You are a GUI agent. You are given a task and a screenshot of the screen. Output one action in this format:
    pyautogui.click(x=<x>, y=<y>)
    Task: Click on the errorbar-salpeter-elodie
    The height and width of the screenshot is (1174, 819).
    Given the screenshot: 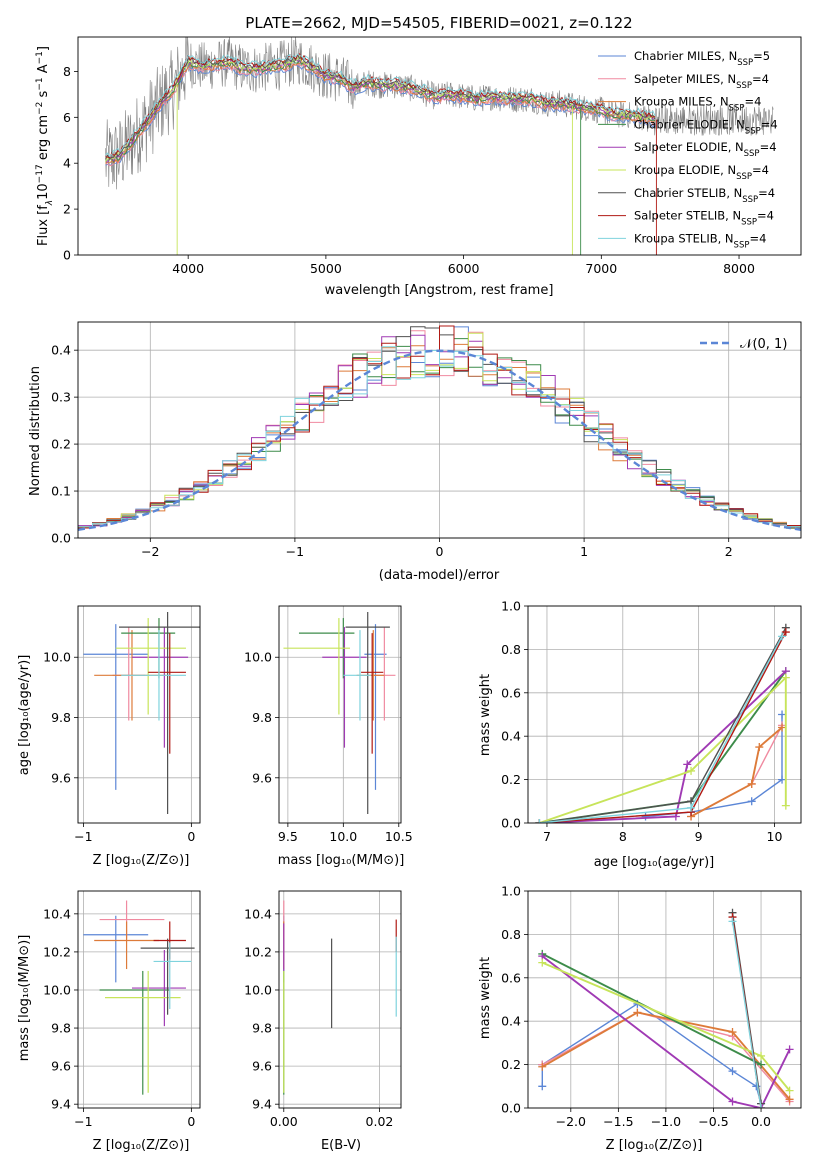 What is the action you would take?
    pyautogui.click(x=158, y=988)
    